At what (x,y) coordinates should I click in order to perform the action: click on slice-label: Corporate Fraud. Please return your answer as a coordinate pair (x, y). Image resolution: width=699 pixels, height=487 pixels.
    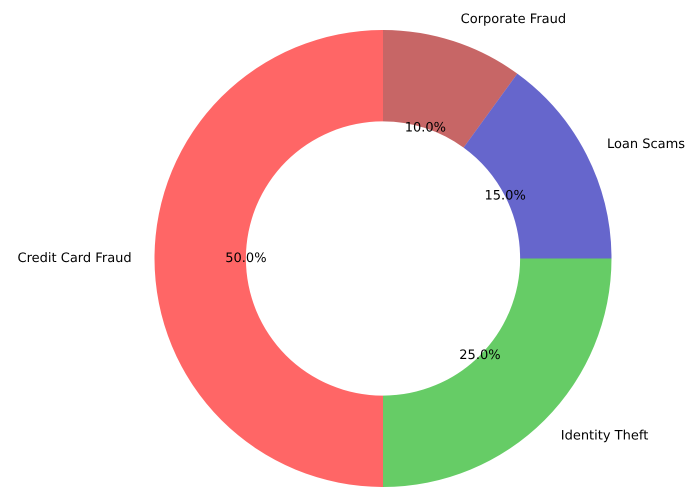
    Looking at the image, I should click on (513, 19).